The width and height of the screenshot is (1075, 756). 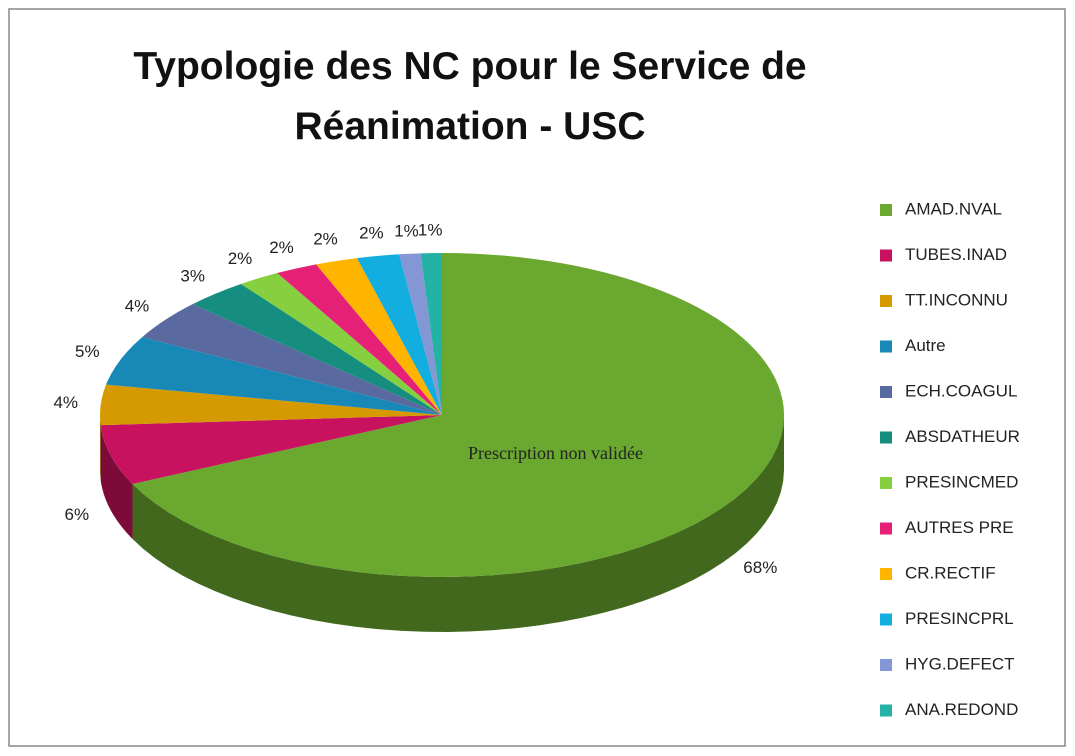 I want to click on legend-label: ECH.COAGUL, so click(x=961, y=390).